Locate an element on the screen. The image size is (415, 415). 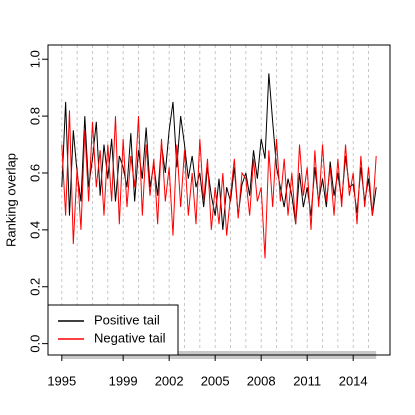
x-tick-label: 2008 is located at coordinates (261, 380).